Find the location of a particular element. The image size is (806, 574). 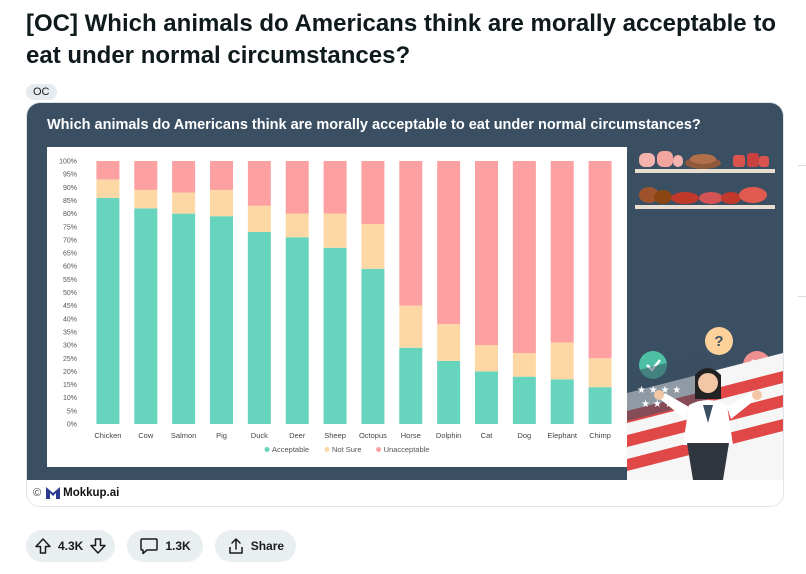

y-tick-label: 20% is located at coordinates (70, 372).